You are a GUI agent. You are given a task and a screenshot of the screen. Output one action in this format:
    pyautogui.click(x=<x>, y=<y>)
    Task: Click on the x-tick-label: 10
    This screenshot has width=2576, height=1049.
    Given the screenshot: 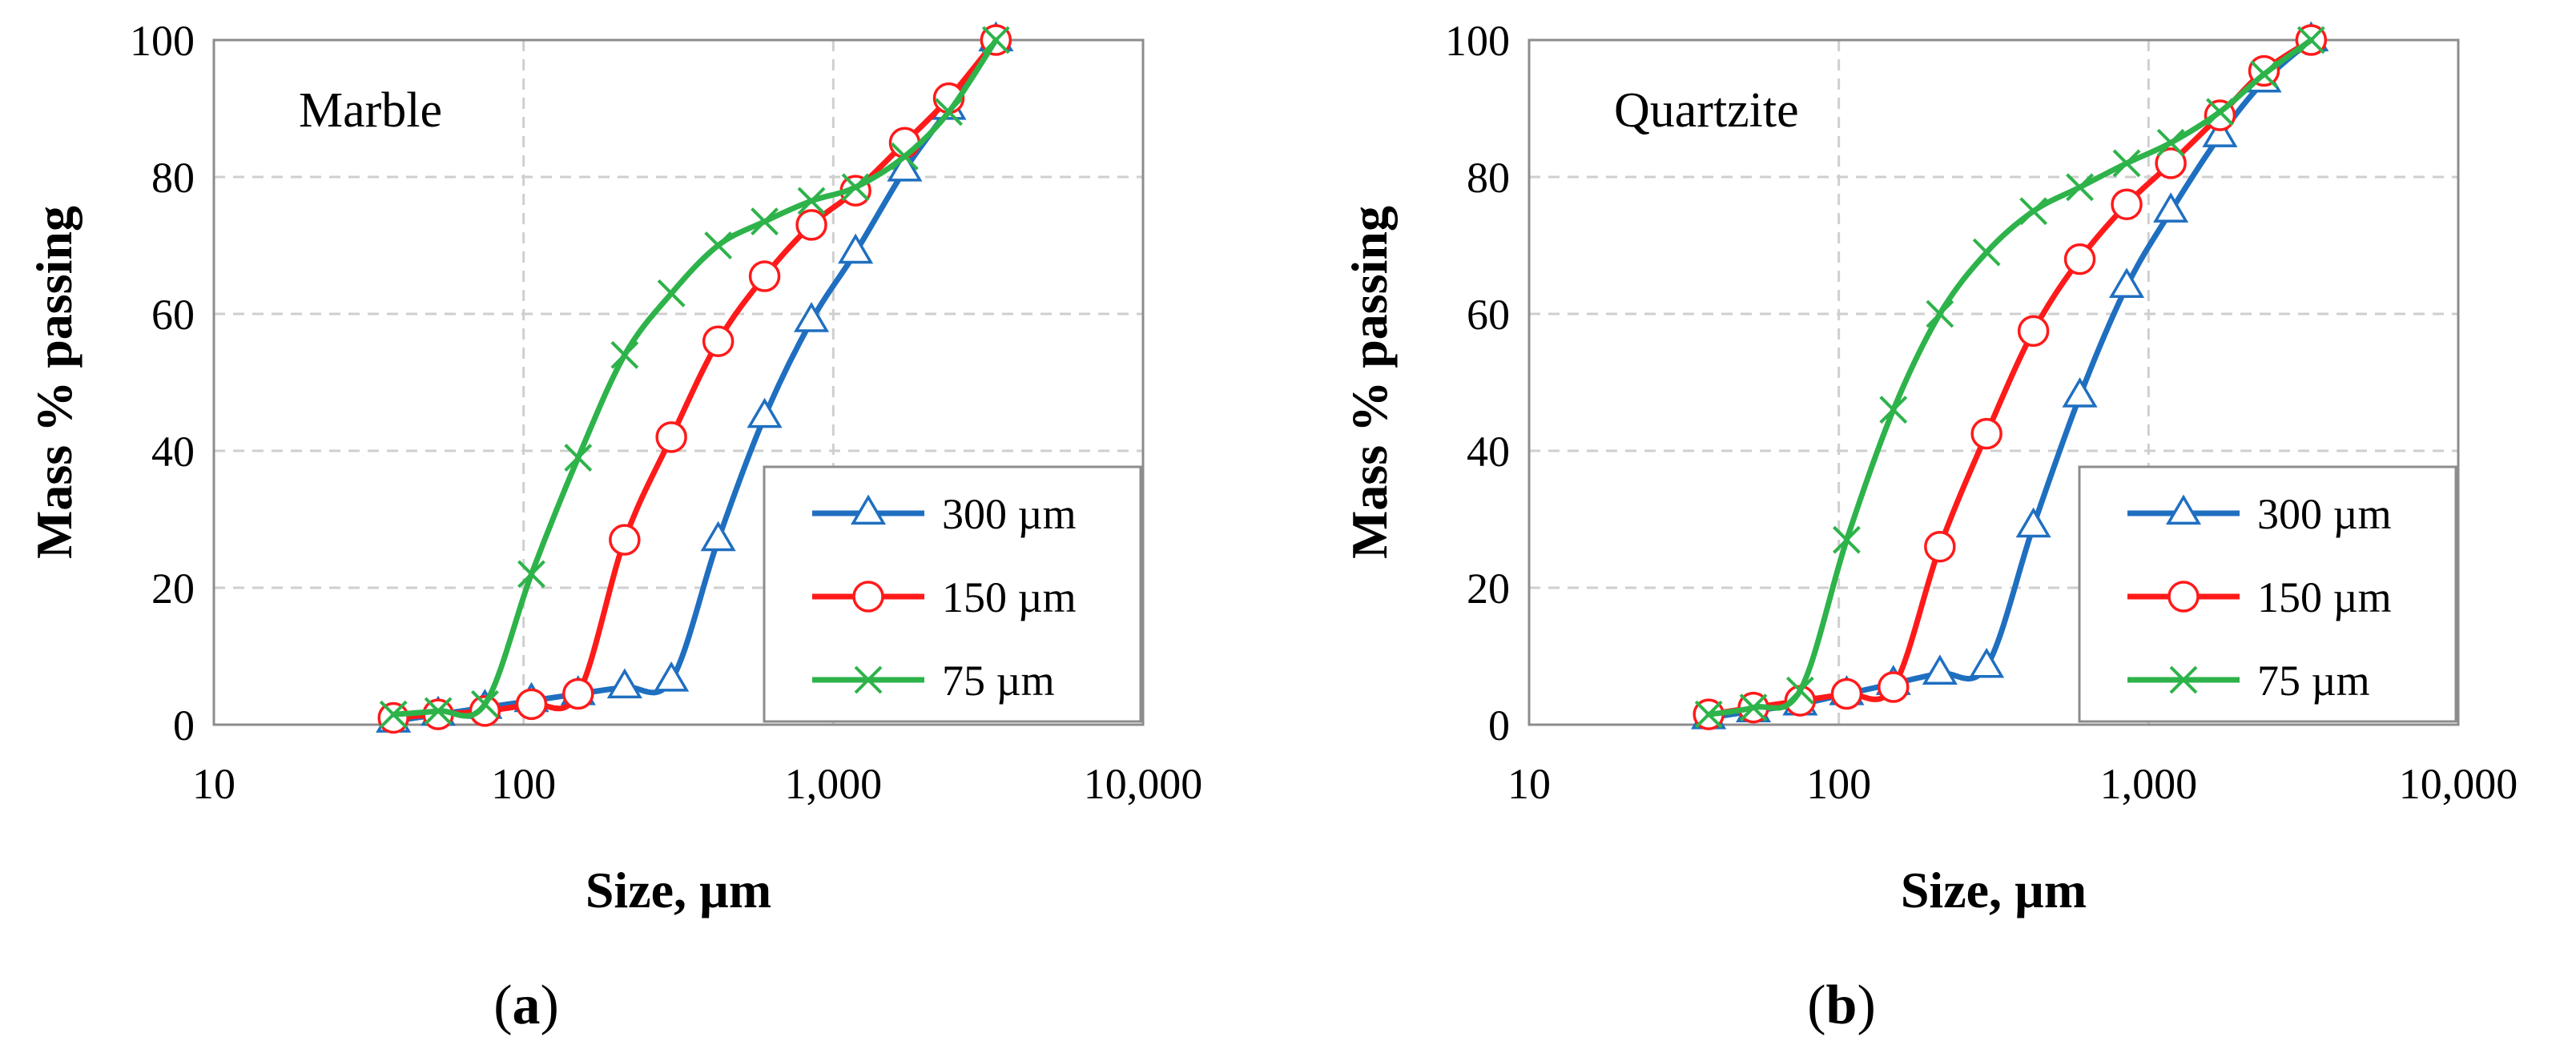 What is the action you would take?
    pyautogui.click(x=213, y=784)
    